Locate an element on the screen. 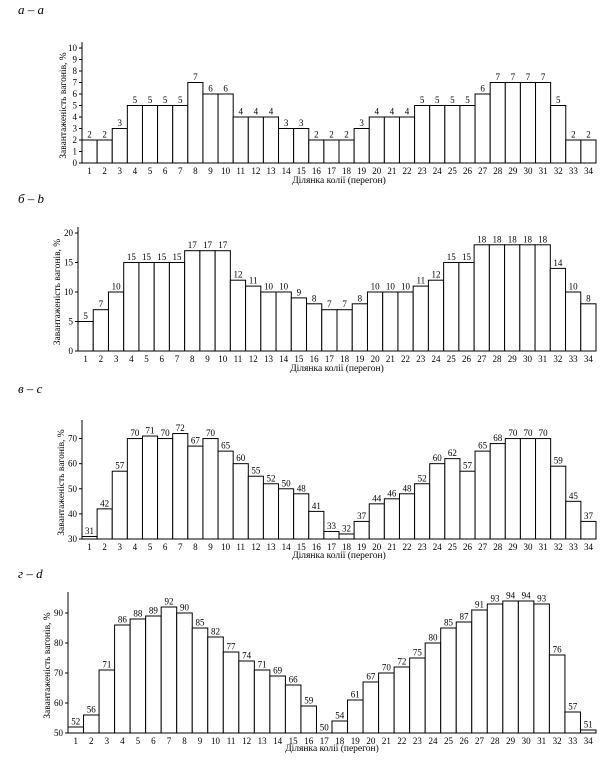  x-tick-label: 7 is located at coordinates (180, 547).